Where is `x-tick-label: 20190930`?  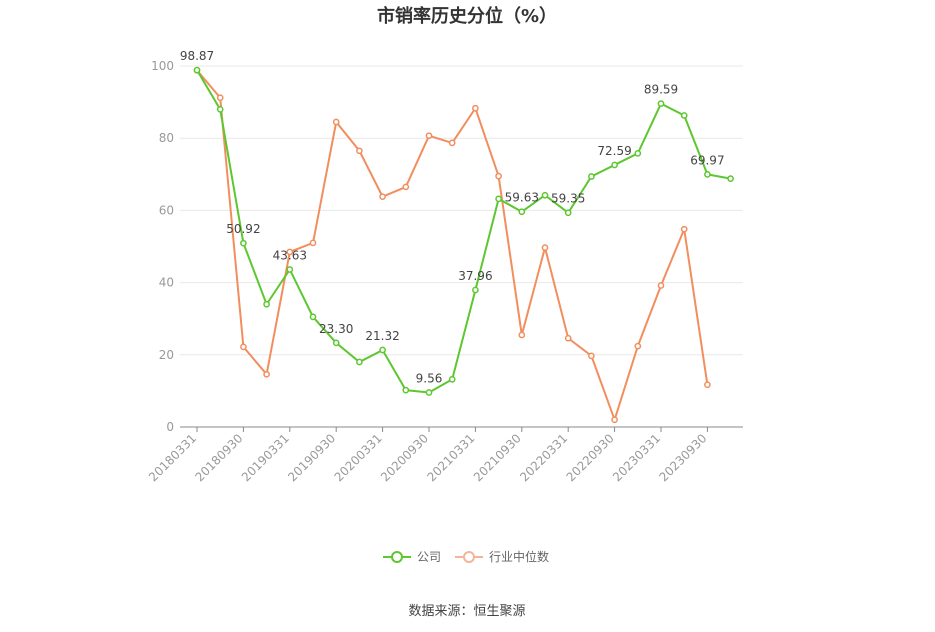
x-tick-label: 20190930 is located at coordinates (311, 457).